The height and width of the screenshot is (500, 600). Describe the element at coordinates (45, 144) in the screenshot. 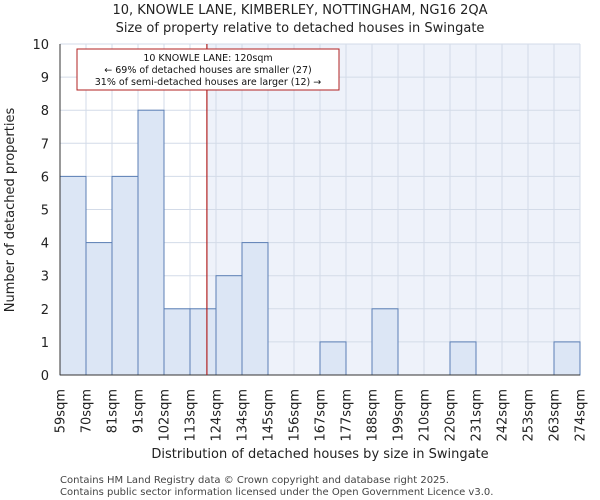

I see `y-tick-label: 7` at that location.